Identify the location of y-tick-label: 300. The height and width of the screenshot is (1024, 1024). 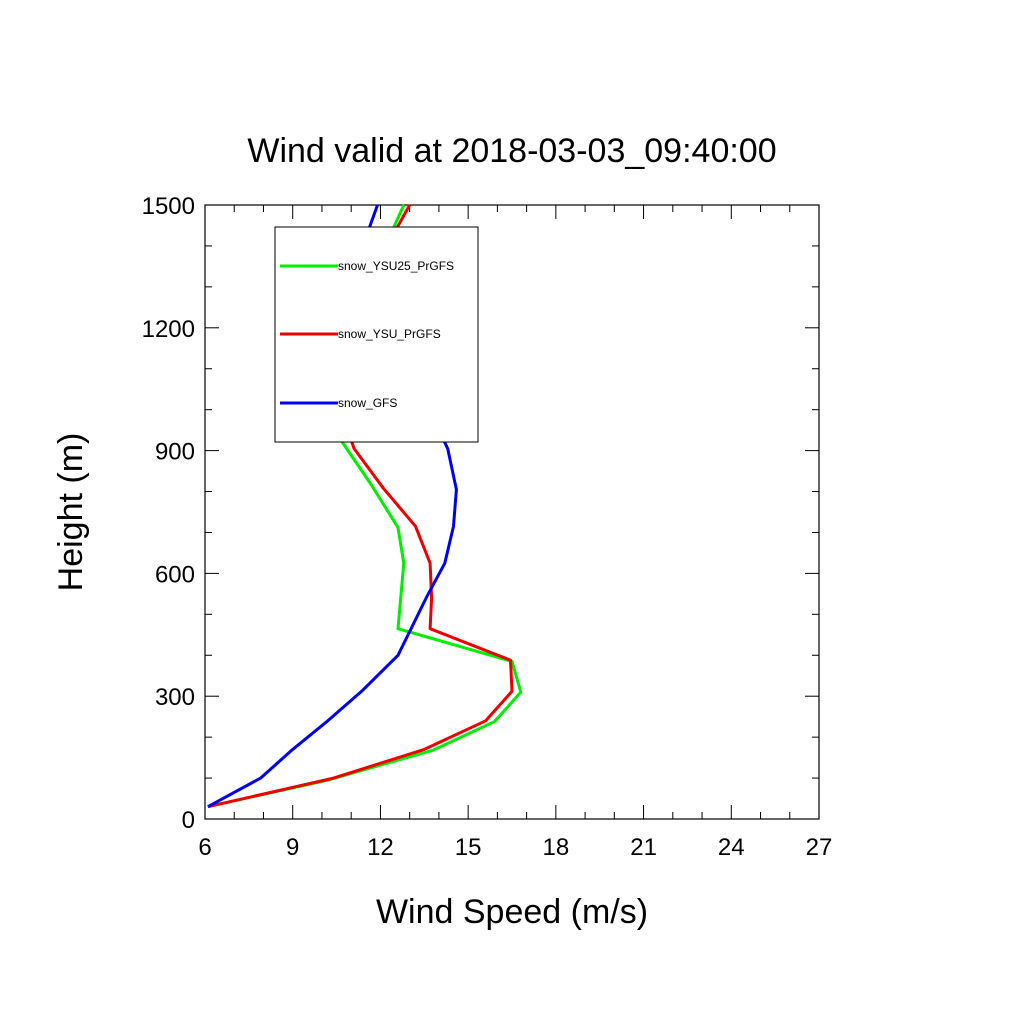
(175, 697).